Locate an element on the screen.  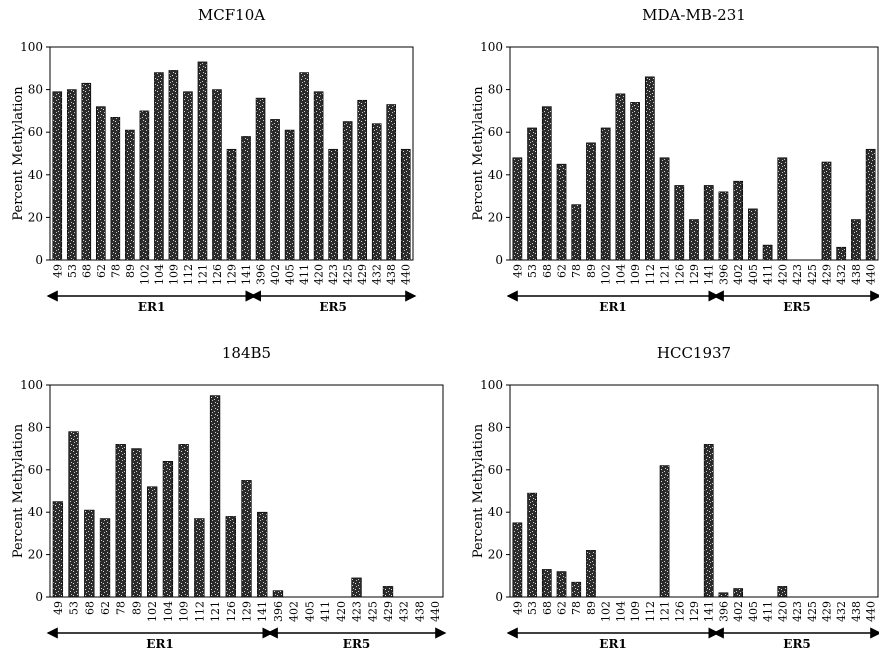
group-label: ER5 is located at coordinates (356, 643).